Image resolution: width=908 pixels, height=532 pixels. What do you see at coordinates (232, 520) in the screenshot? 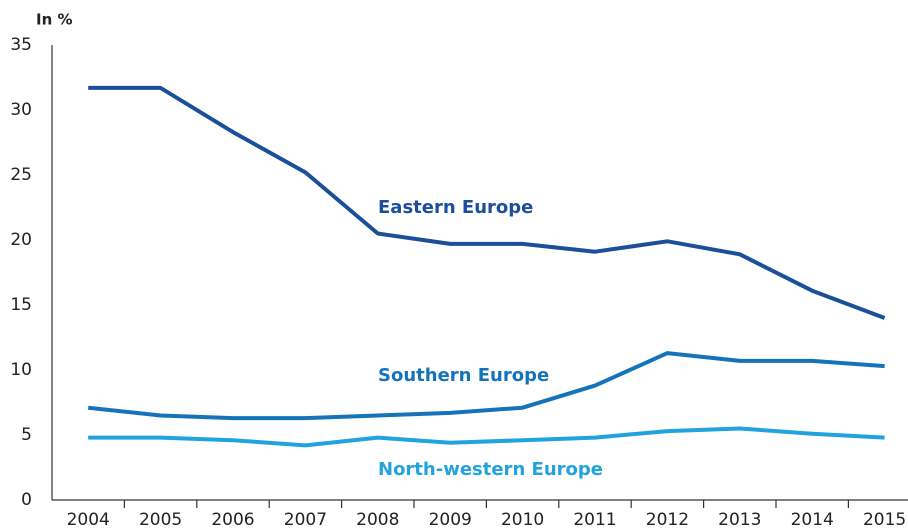
I see `x-tick-label: 2006` at bounding box center [232, 520].